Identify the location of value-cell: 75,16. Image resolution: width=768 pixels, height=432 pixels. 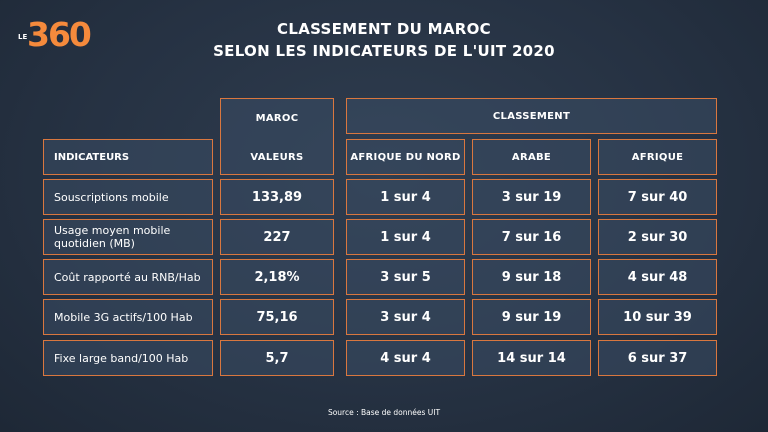
(277, 317).